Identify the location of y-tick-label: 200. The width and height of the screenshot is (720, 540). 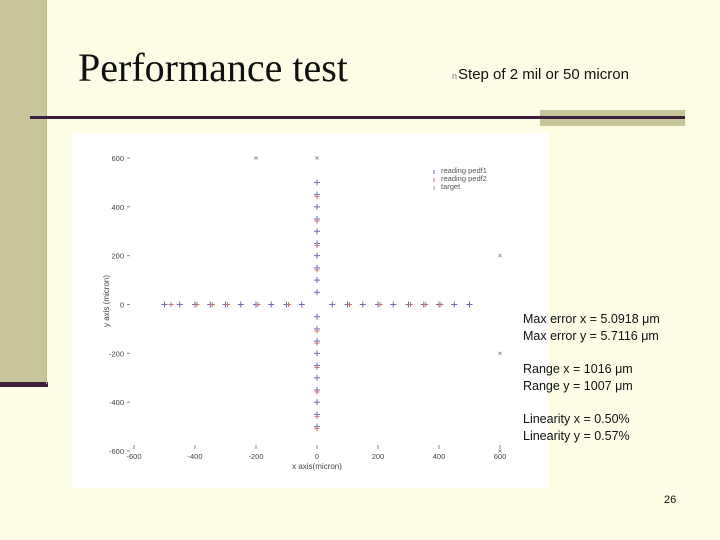
(117, 256).